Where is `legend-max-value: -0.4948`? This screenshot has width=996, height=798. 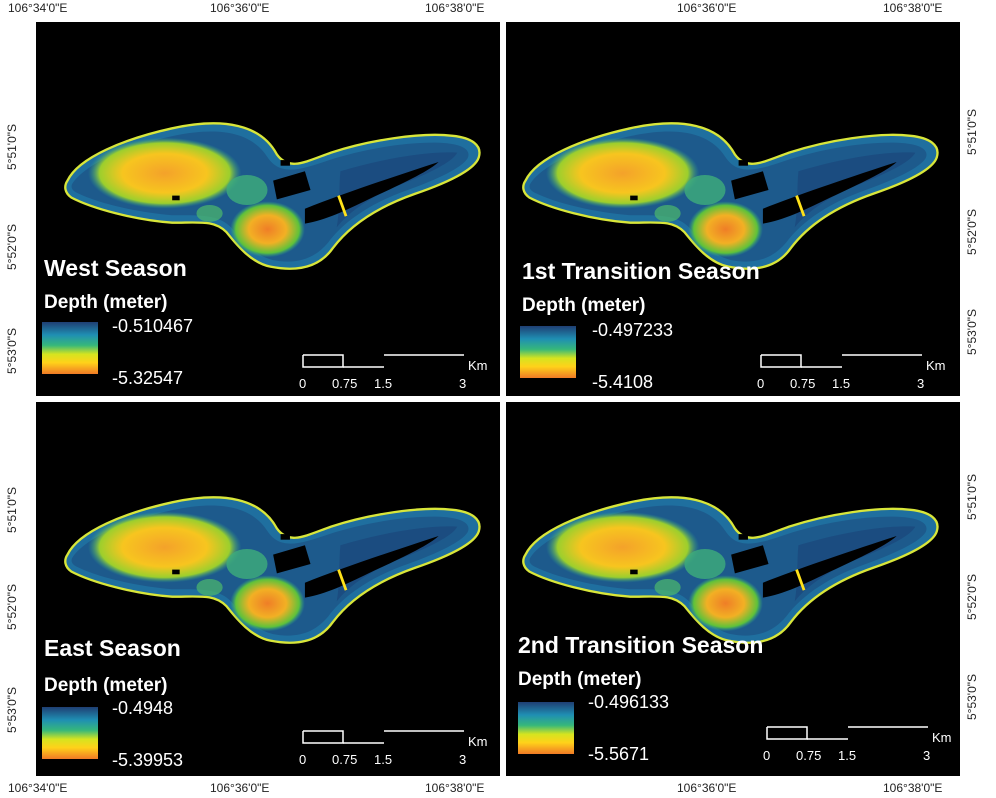
legend-max-value: -0.4948 is located at coordinates (143, 708).